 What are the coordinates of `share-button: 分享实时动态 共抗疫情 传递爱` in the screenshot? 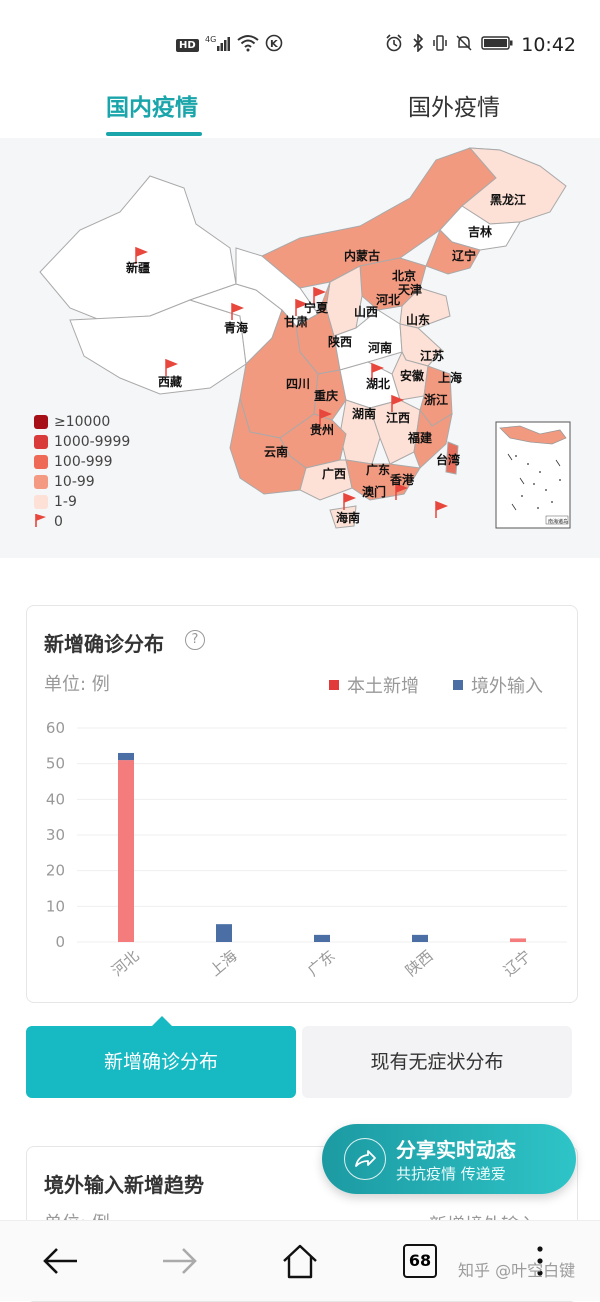 It's located at (449, 1159).